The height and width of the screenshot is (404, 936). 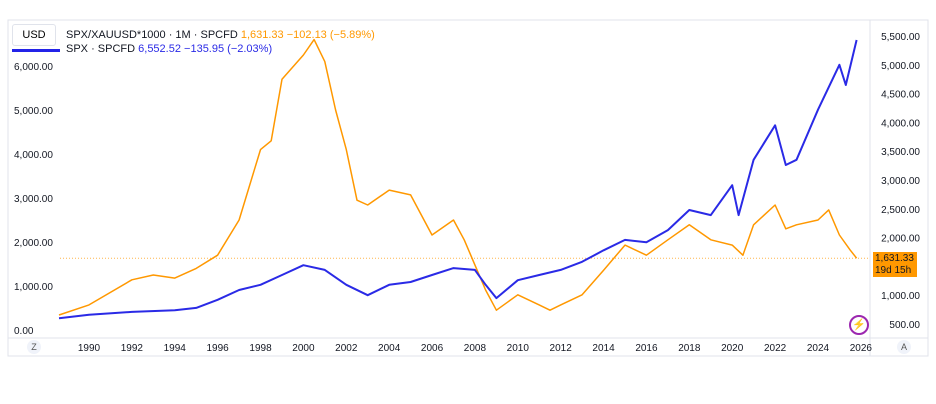 What do you see at coordinates (646, 348) in the screenshot?
I see `x-axis-tick: 2016` at bounding box center [646, 348].